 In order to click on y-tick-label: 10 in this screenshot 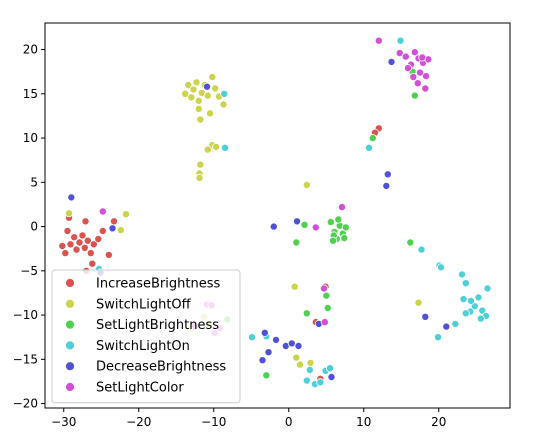, I will do `click(30, 138)`.